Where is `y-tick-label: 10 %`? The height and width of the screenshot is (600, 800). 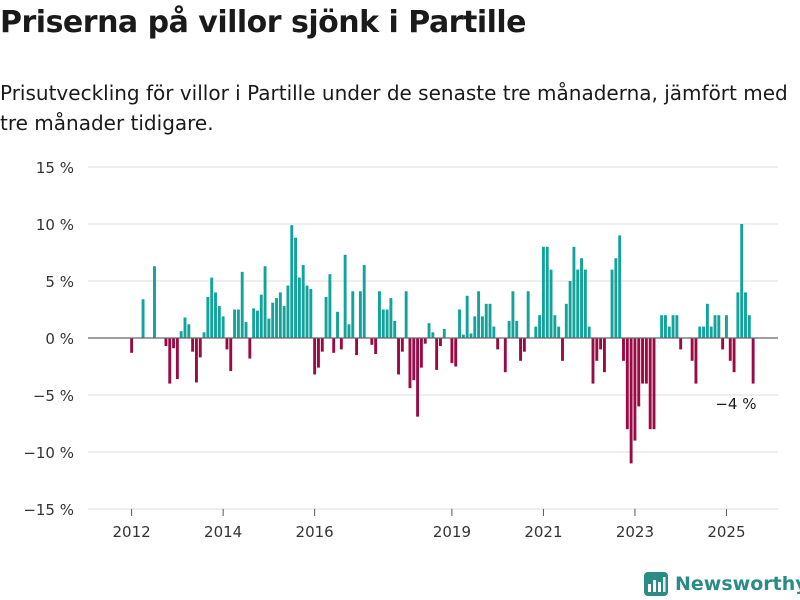 y-tick-label: 10 % is located at coordinates (55, 225).